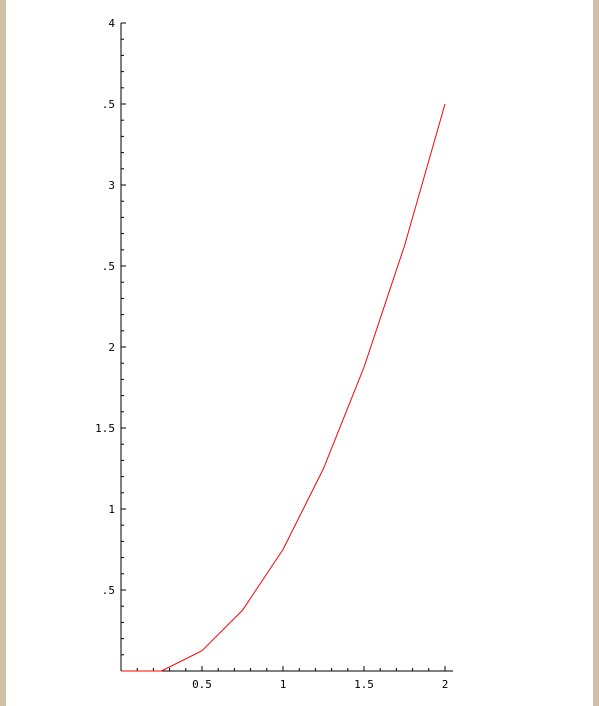 Image resolution: width=599 pixels, height=706 pixels. Describe the element at coordinates (111, 509) in the screenshot. I see `y-tick-label: 1` at that location.